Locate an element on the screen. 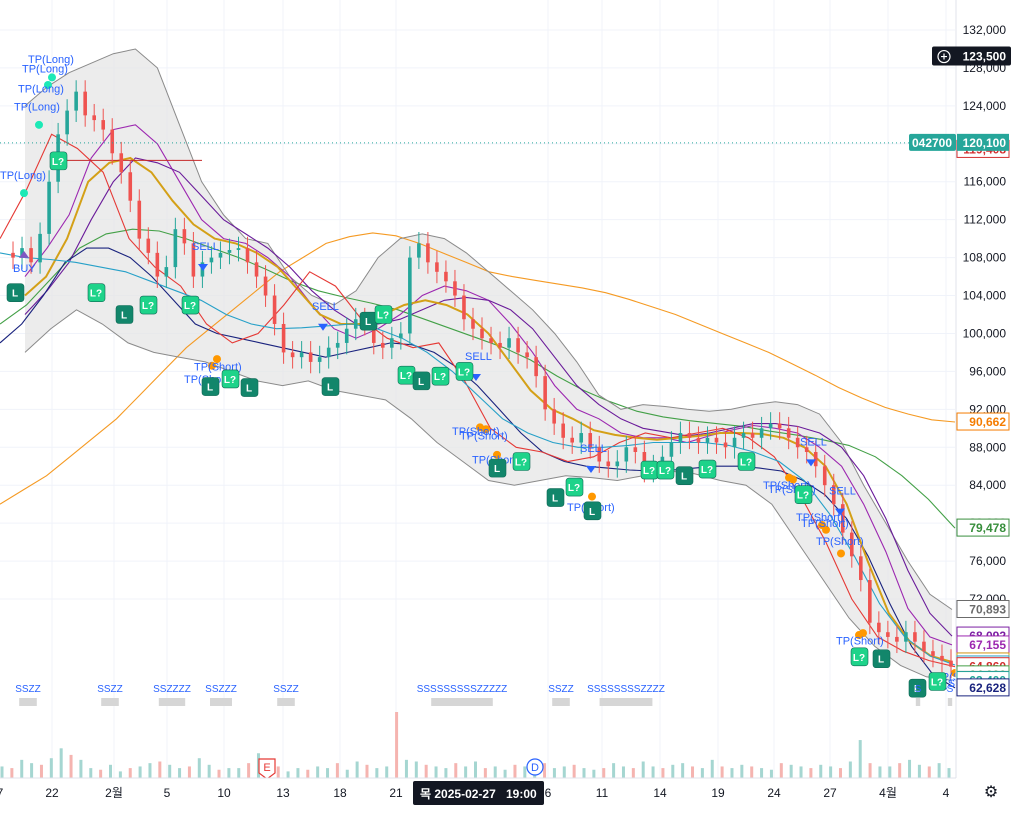  plus-icon is located at coordinates (944, 56).